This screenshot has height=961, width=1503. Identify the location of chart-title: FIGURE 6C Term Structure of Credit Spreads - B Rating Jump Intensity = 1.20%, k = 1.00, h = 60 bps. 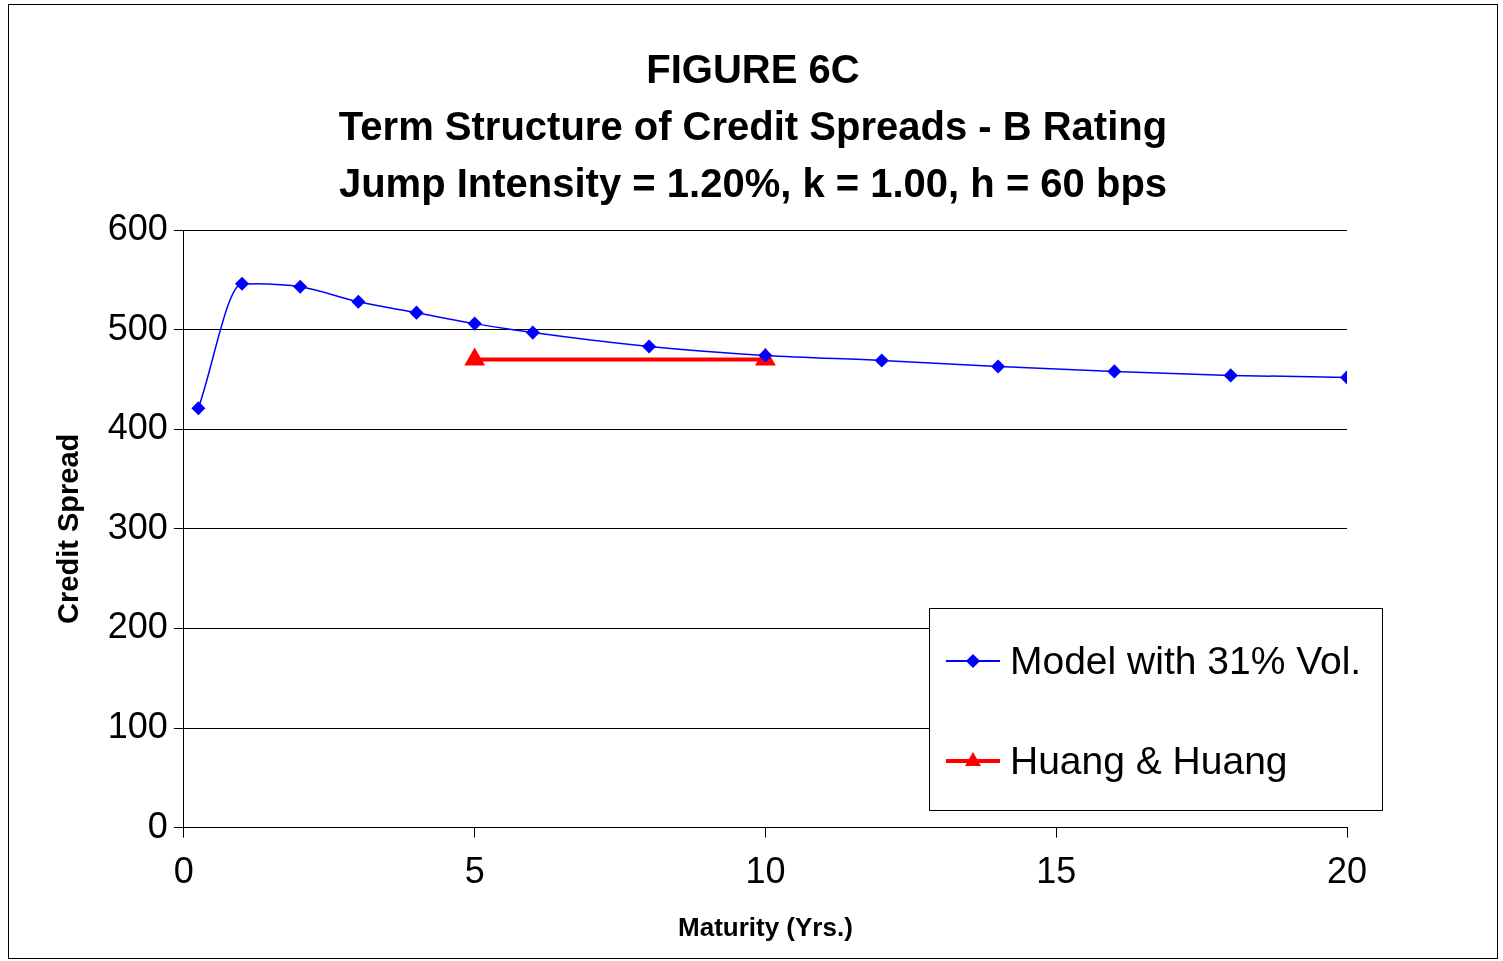
(753, 126).